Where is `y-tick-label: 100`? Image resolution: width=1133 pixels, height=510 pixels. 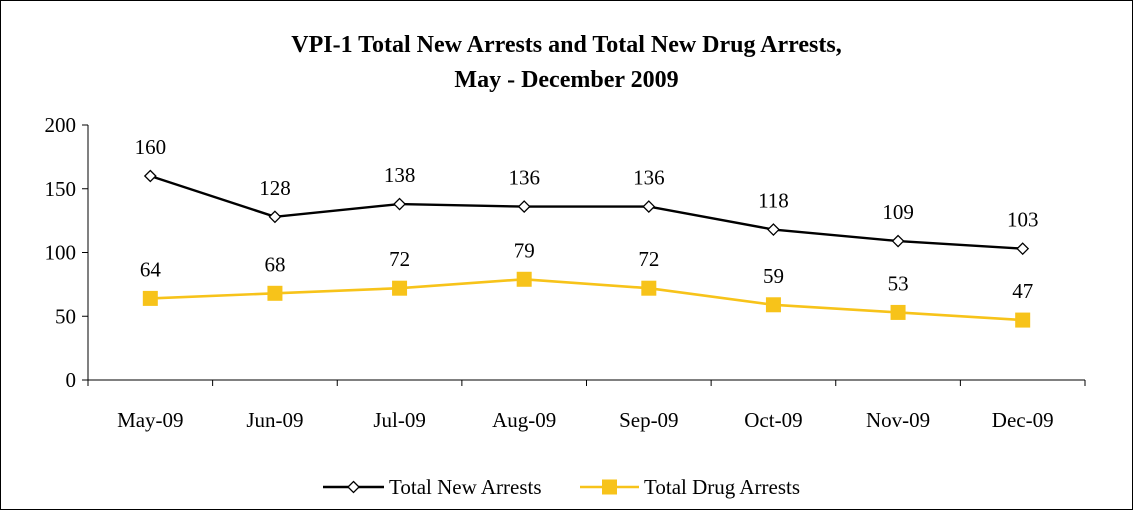
y-tick-label: 100 is located at coordinates (61, 253).